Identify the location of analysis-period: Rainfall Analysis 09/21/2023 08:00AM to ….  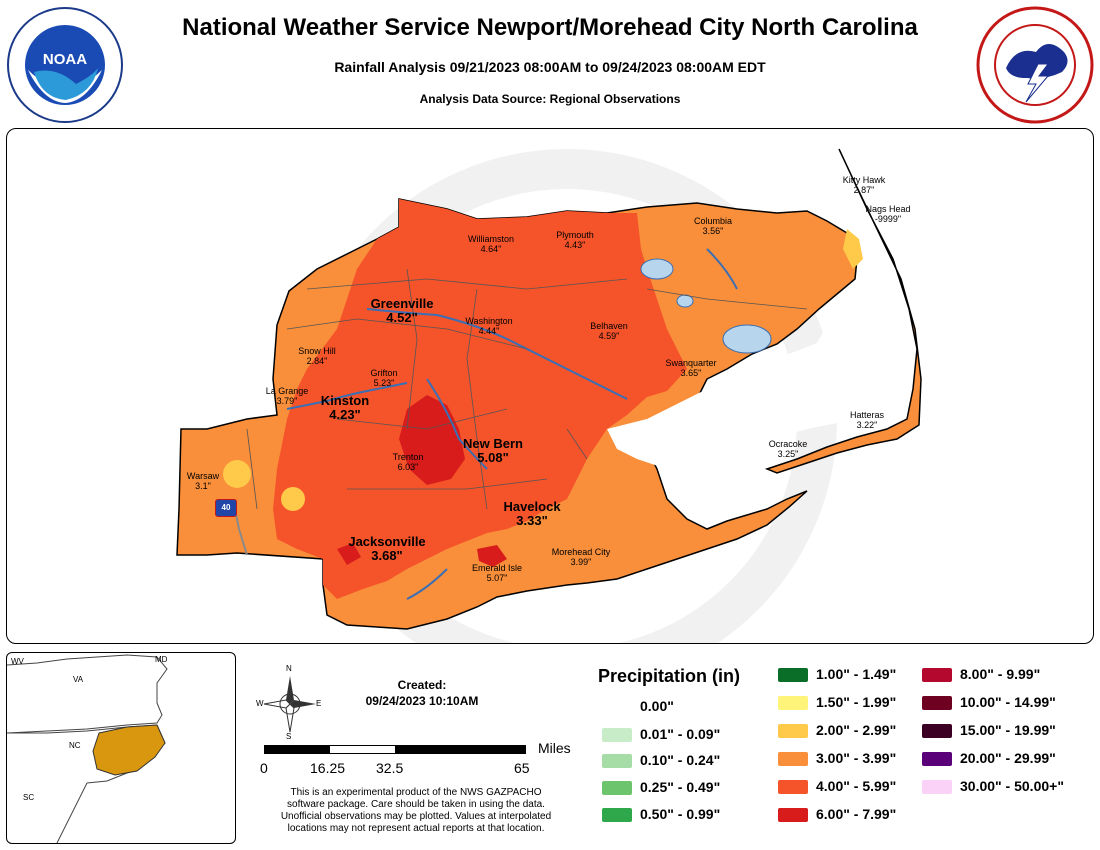
(550, 67).